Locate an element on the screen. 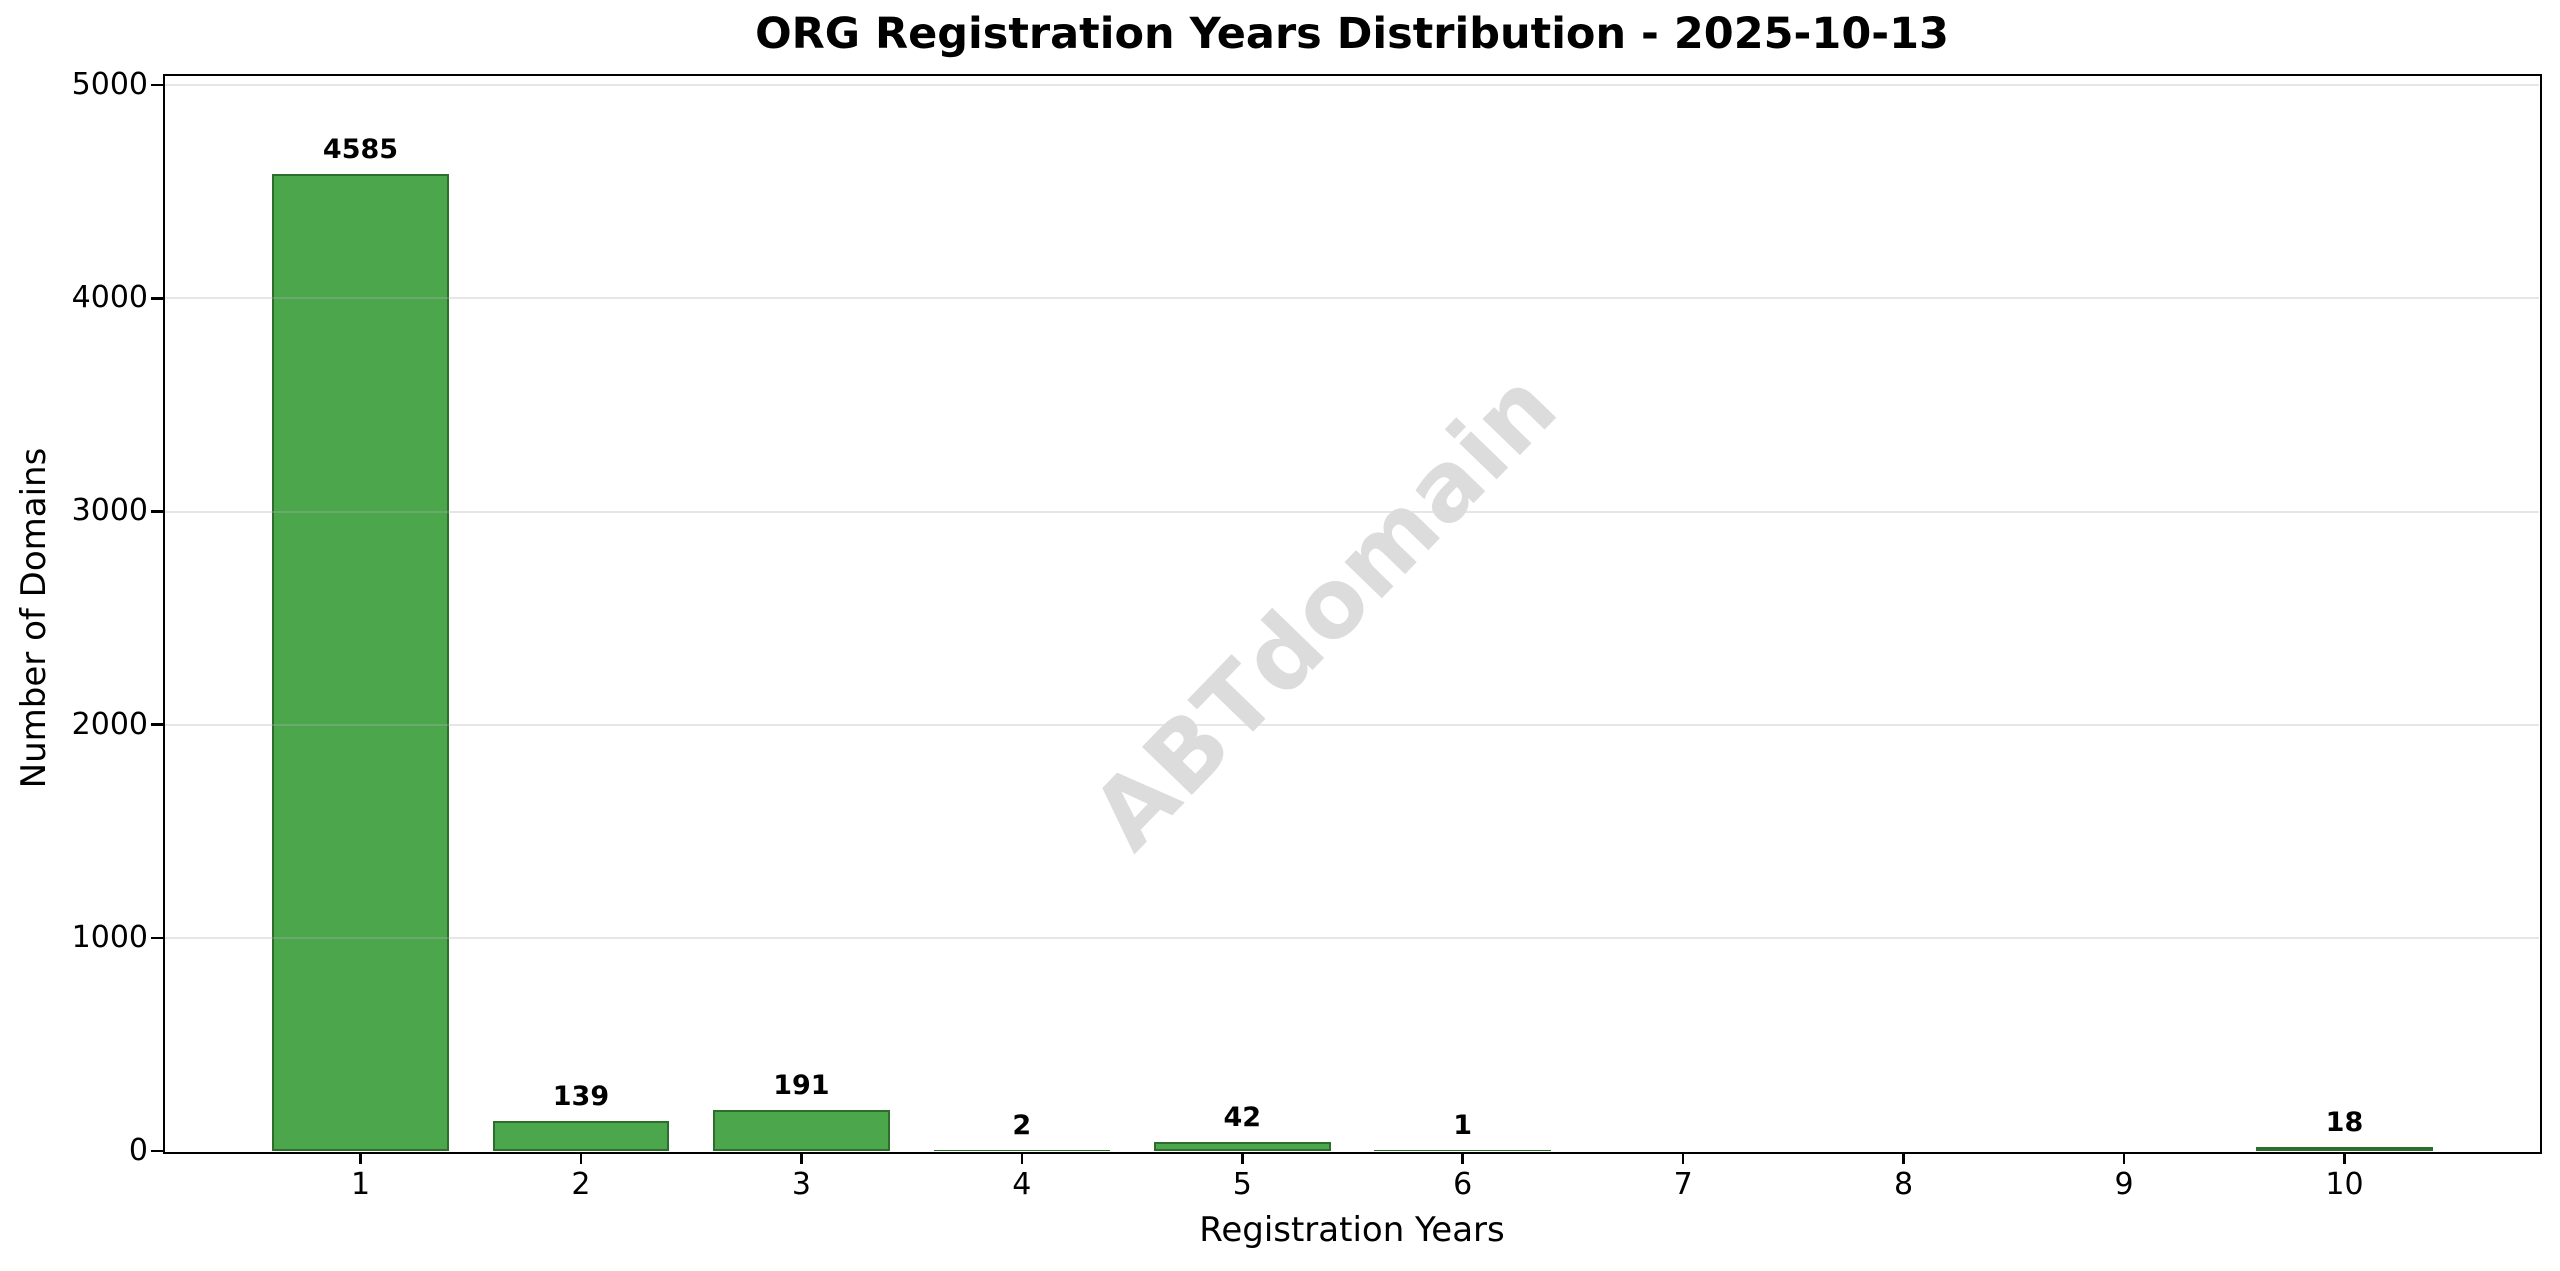 The height and width of the screenshot is (1271, 2560). x-axis-label: Registration Years is located at coordinates (1352, 1230).